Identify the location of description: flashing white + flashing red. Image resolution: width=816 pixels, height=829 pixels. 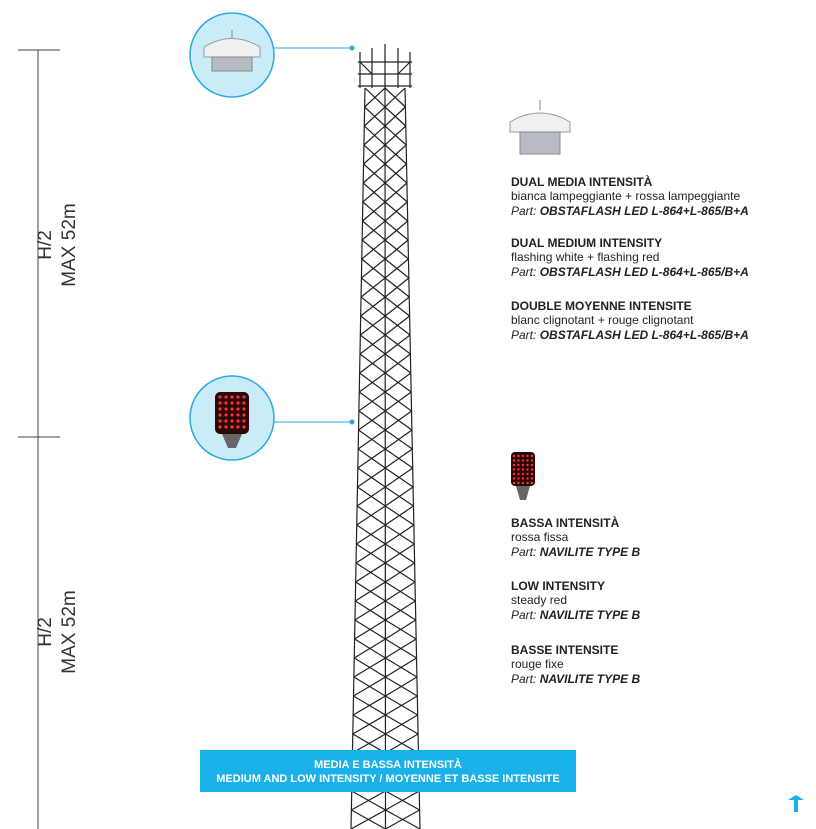
(585, 257).